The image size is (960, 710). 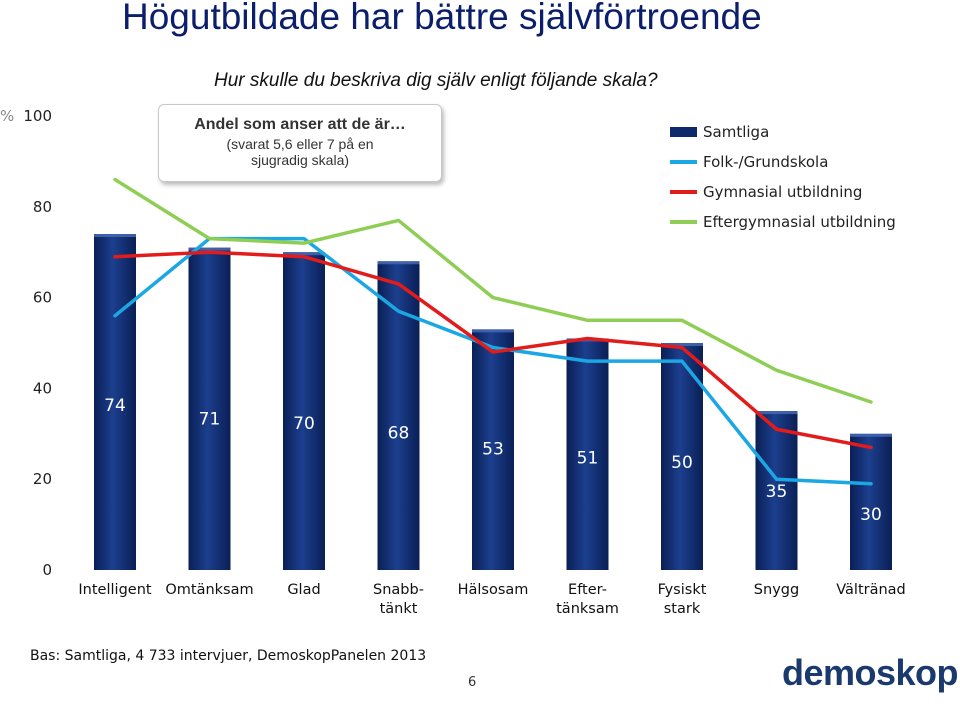 What do you see at coordinates (42, 479) in the screenshot?
I see `y-tick-label: 20` at bounding box center [42, 479].